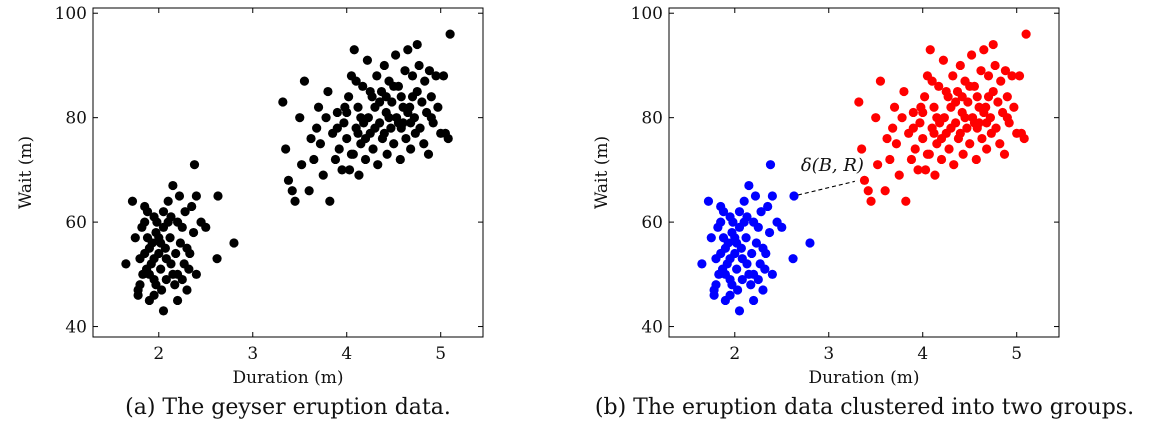 The width and height of the screenshot is (1153, 444). I want to click on y-tick-label: 100, so click(647, 14).